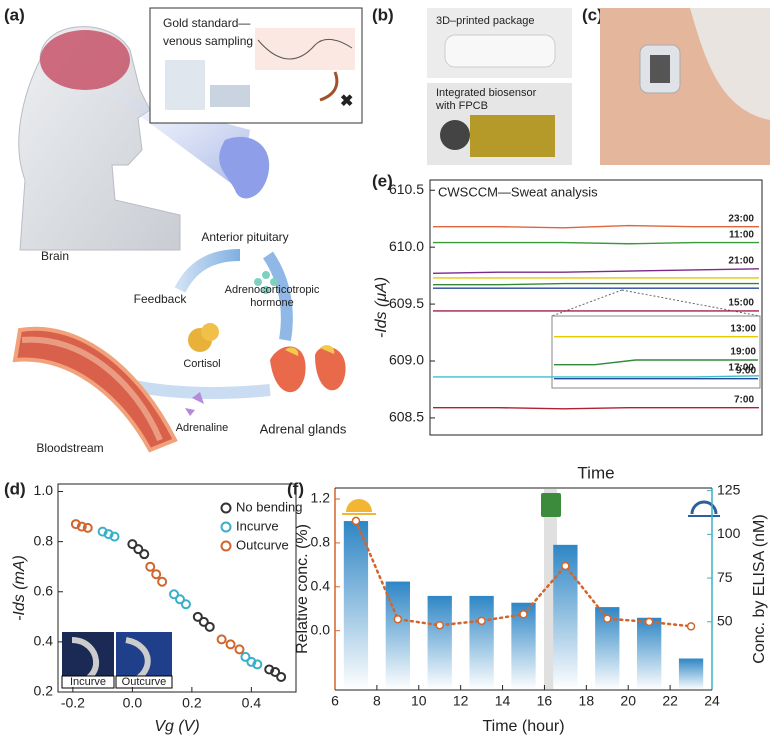 The height and width of the screenshot is (738, 774). I want to click on x-axis-label: Time, so click(595, 472).